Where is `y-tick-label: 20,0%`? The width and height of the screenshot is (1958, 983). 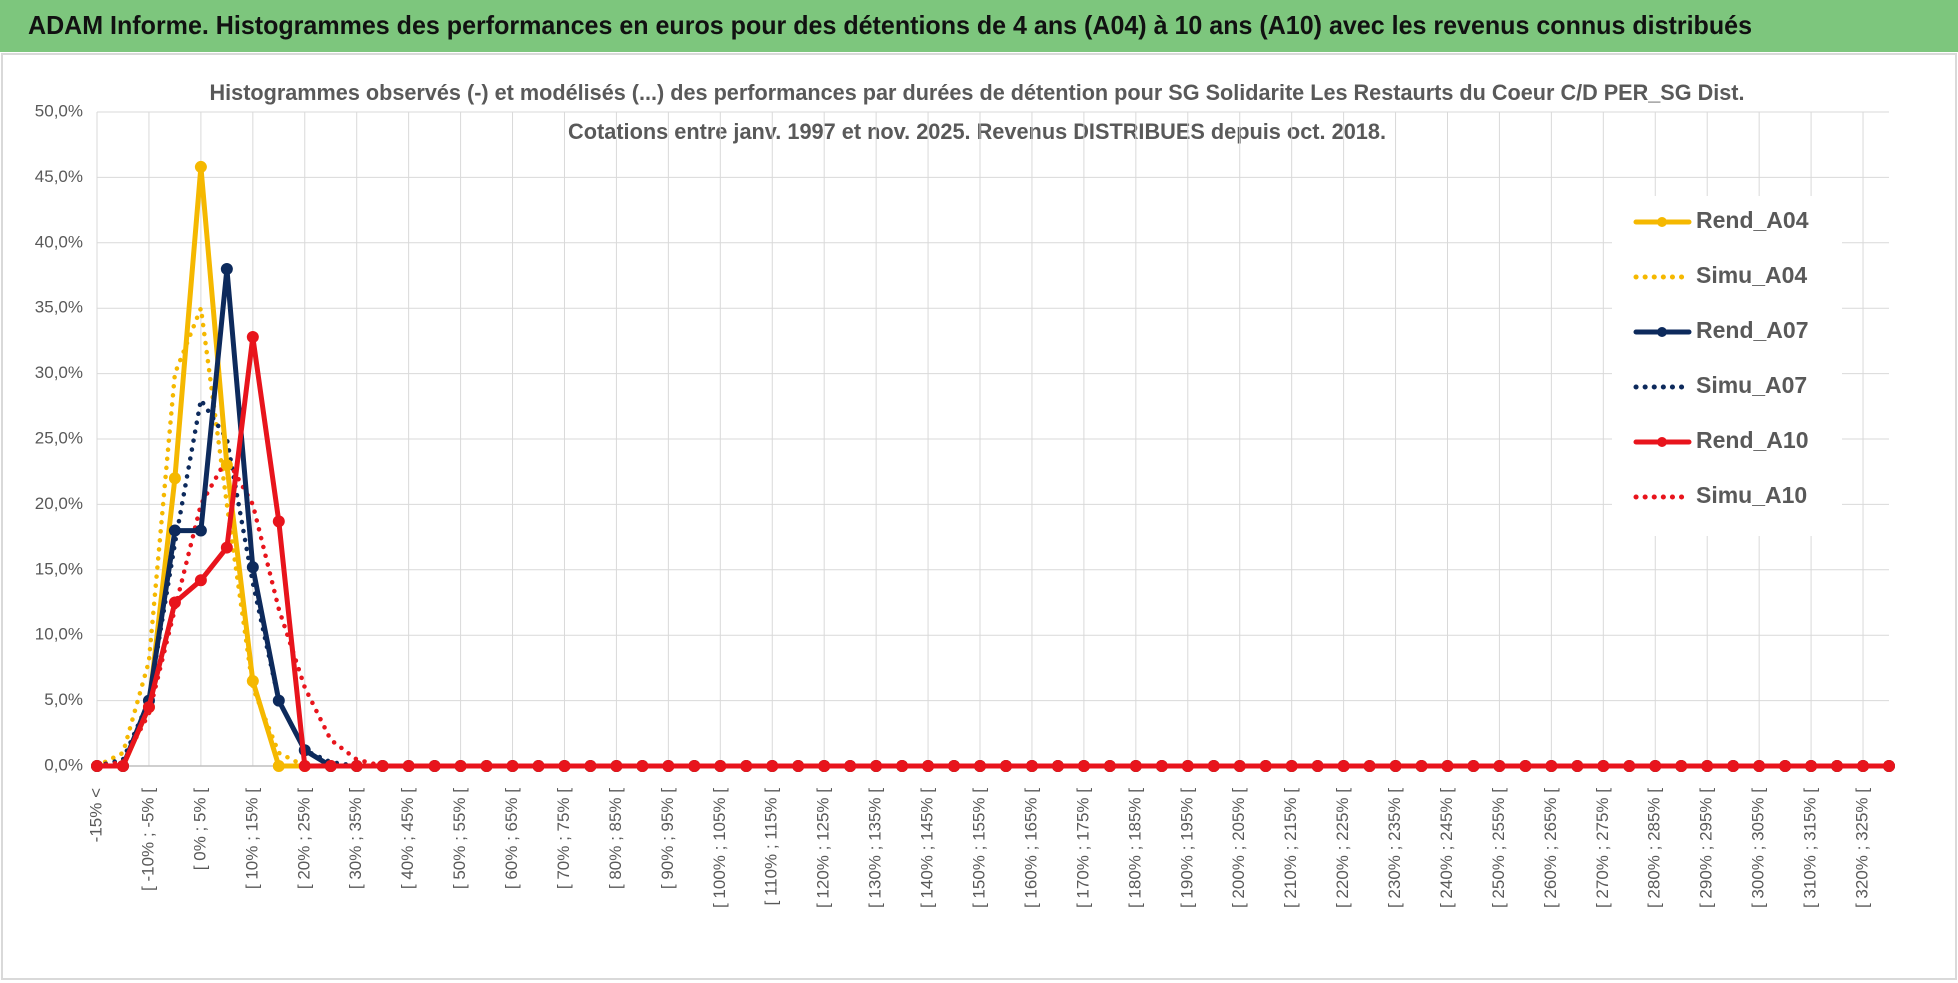
y-tick-label: 20,0% is located at coordinates (59, 503).